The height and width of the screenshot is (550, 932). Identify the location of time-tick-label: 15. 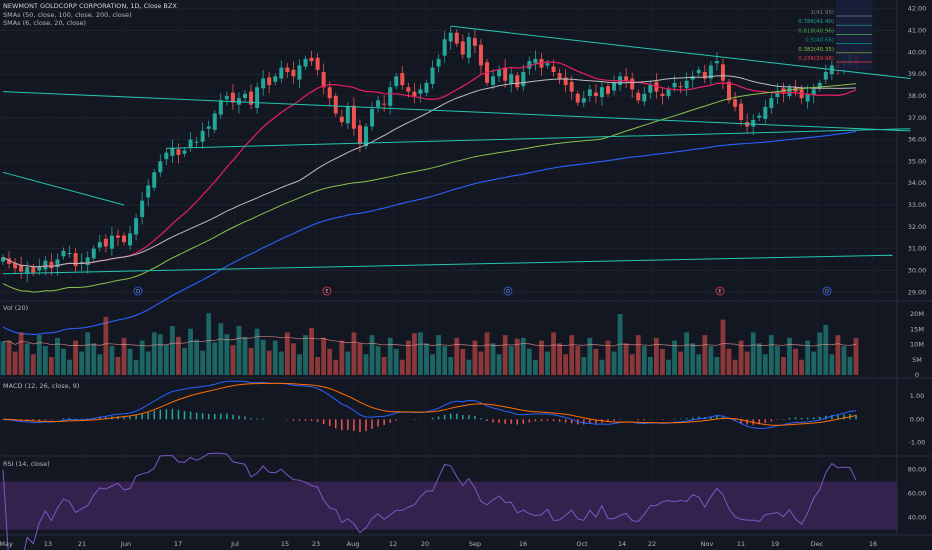
(285, 544).